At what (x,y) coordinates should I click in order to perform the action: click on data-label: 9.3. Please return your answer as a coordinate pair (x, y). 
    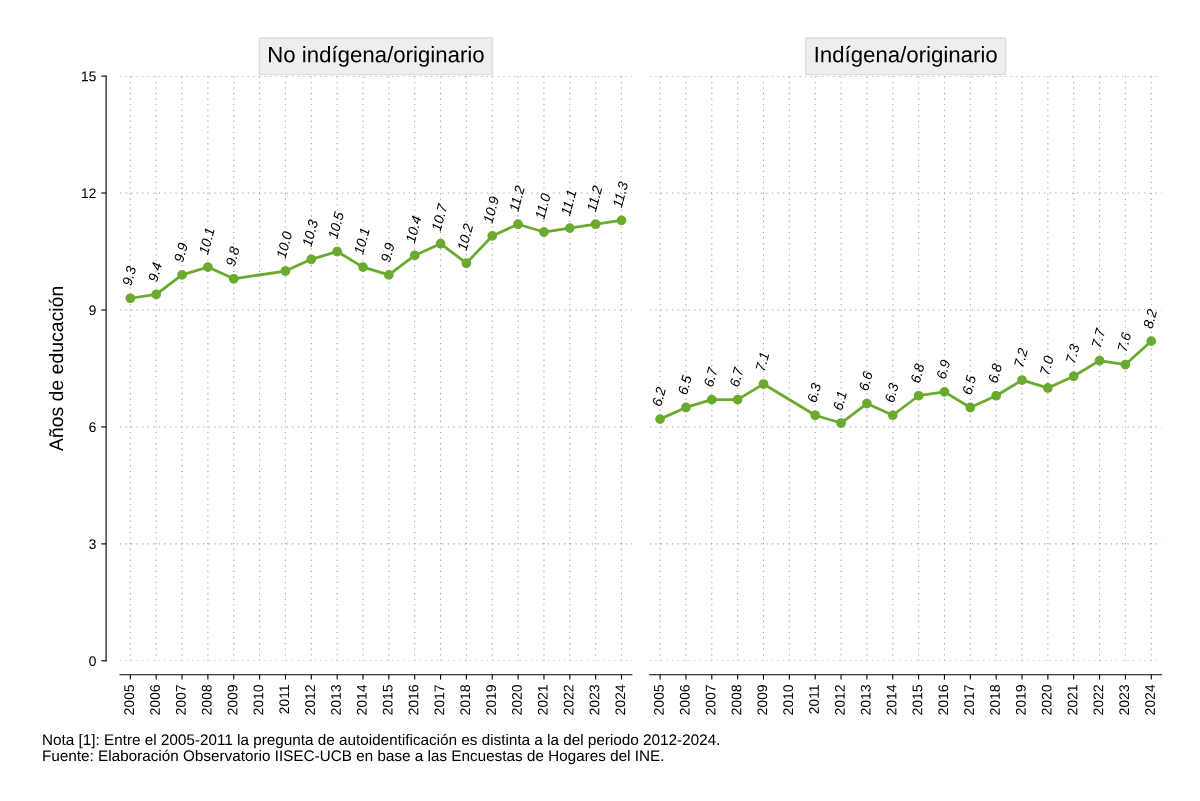
    Looking at the image, I should click on (129, 276).